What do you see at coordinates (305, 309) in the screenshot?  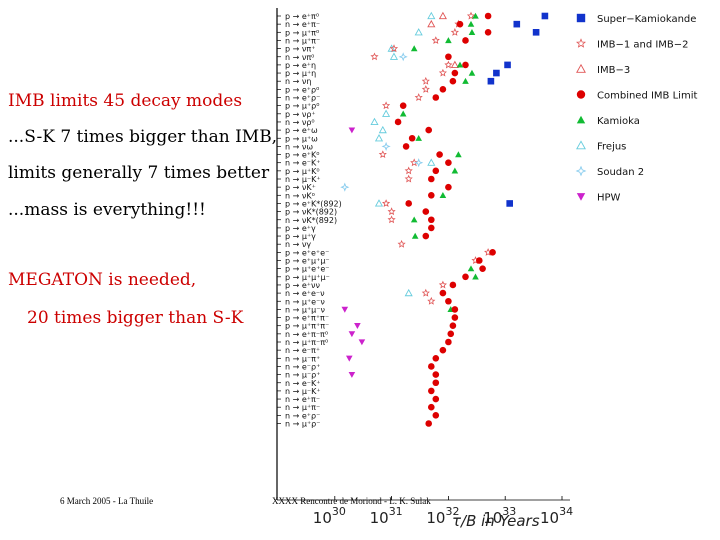 I see `mode-label: n → μ⁺μ⁻ν` at bounding box center [305, 309].